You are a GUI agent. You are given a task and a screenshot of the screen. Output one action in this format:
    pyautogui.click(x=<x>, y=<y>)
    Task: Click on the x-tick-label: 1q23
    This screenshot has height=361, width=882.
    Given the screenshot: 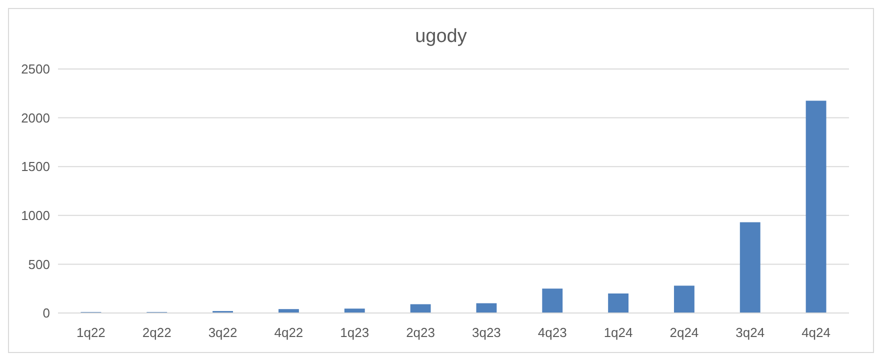 What is the action you would take?
    pyautogui.click(x=355, y=332)
    